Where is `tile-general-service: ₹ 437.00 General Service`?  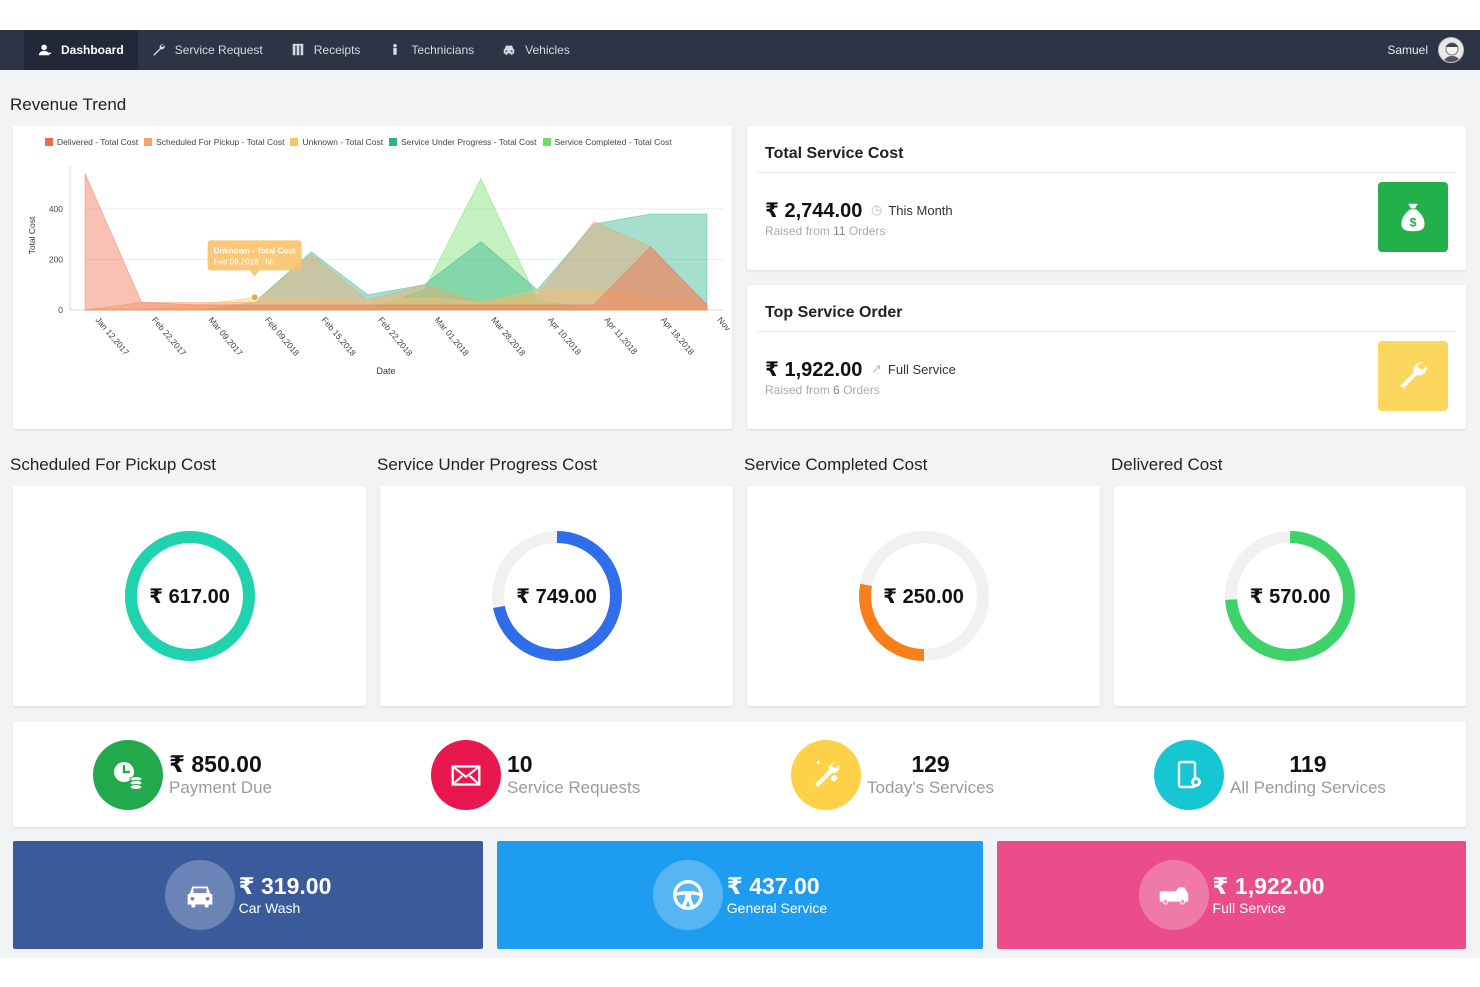 tile-general-service: ₹ 437.00 General Service is located at coordinates (740, 895).